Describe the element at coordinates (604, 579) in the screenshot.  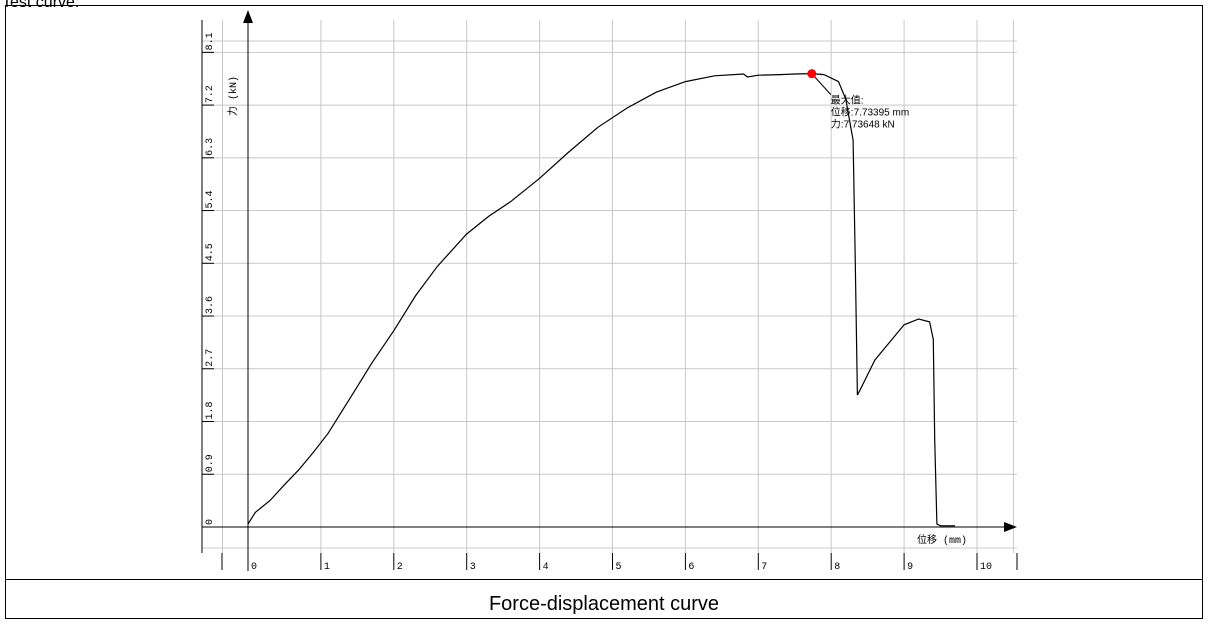
I see `caption-divider` at that location.